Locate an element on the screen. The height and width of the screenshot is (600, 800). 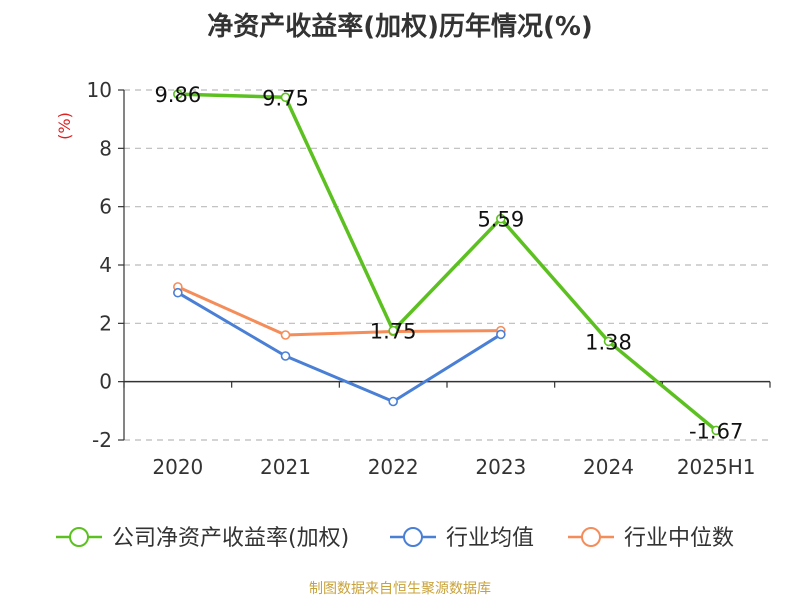
x-tick-label: 2020 is located at coordinates (177, 467).